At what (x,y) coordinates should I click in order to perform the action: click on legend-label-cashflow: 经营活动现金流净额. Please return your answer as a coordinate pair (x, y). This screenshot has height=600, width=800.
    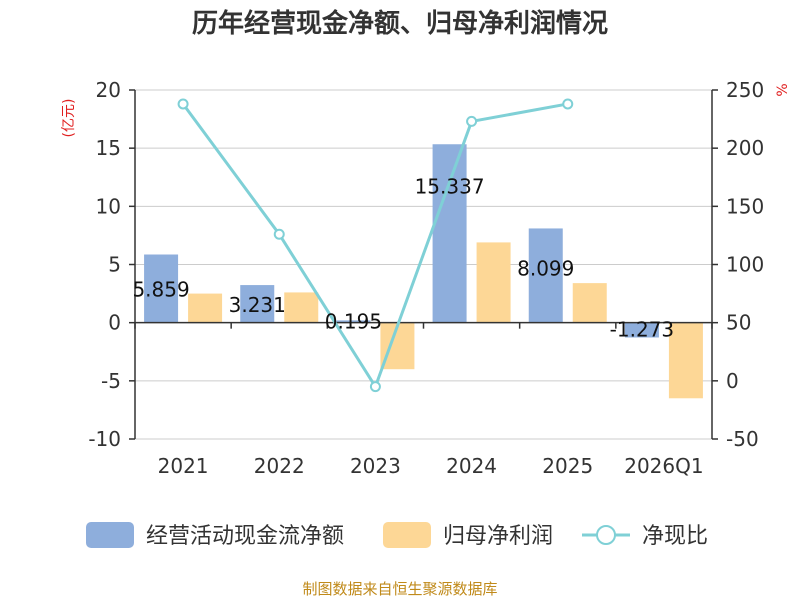
    Looking at the image, I should click on (245, 536).